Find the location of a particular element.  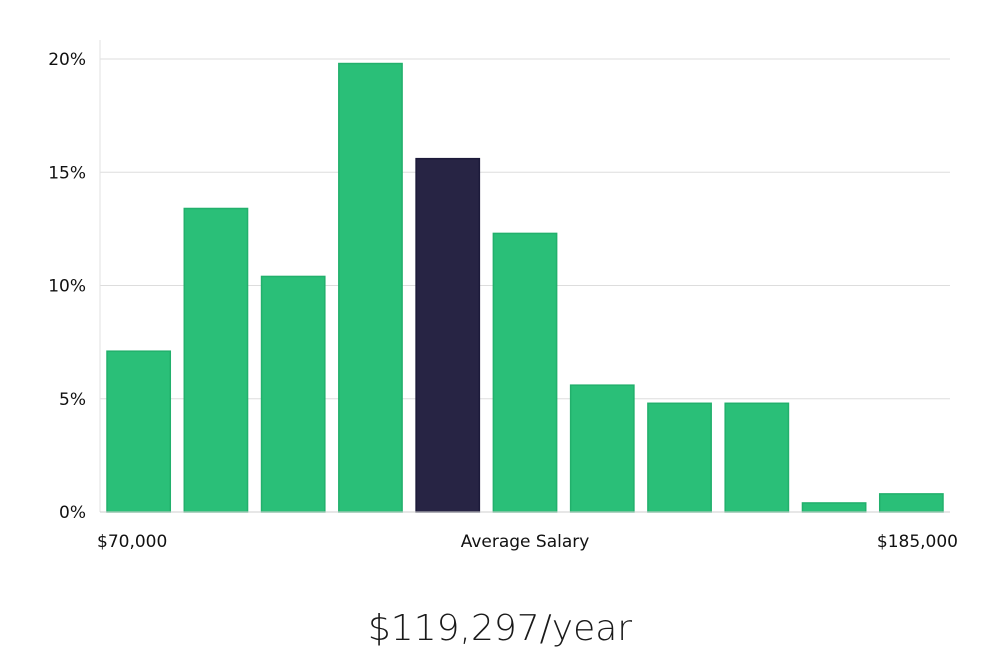

x-axis-title: Average Salary is located at coordinates (525, 542).